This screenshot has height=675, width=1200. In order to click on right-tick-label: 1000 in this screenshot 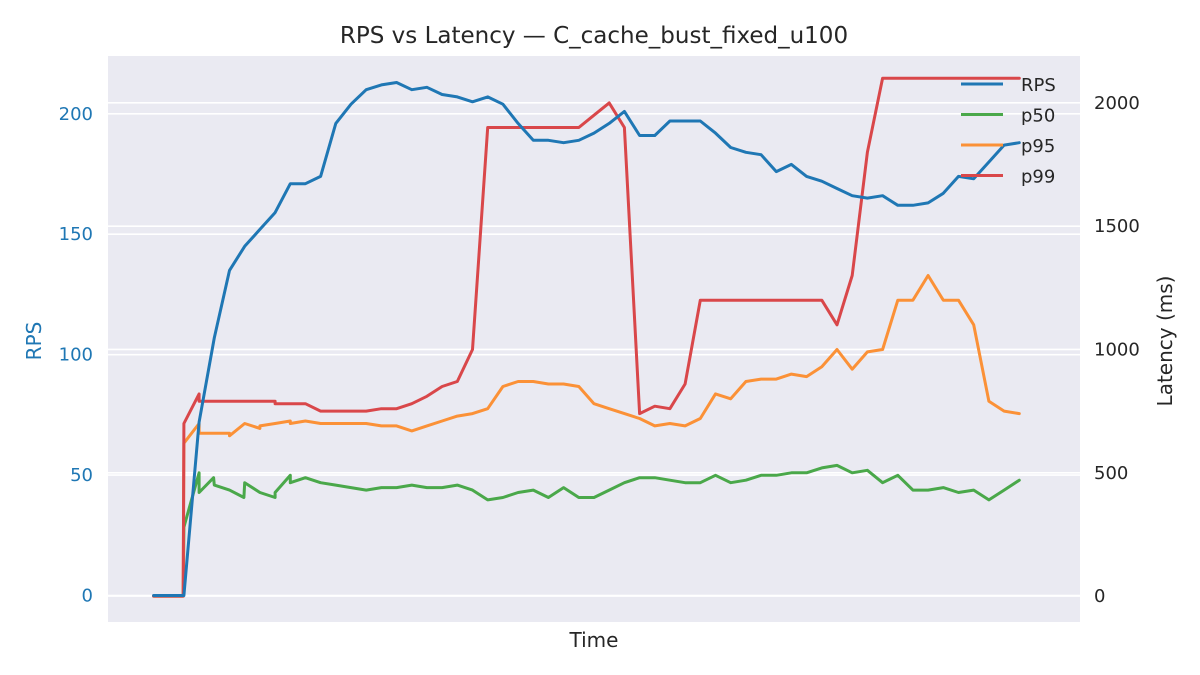, I will do `click(1117, 349)`.